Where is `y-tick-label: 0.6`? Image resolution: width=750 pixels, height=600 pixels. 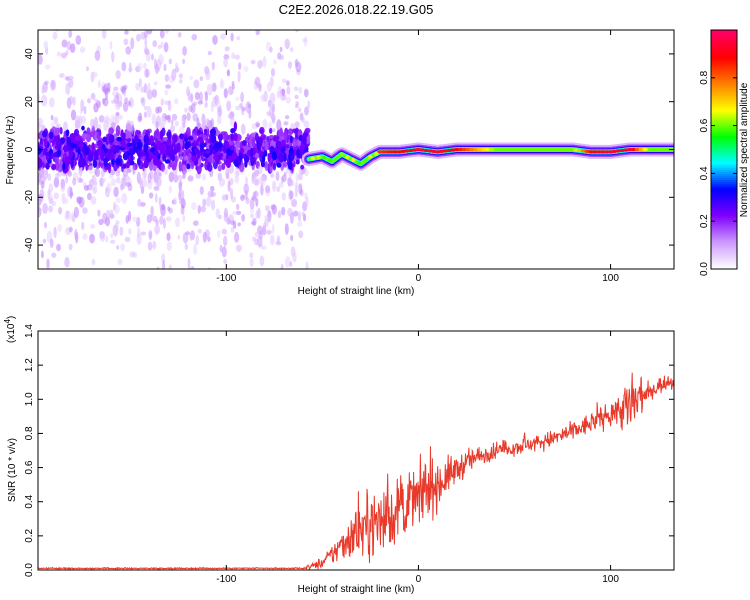 y-tick-label: 0.6 is located at coordinates (29, 467).